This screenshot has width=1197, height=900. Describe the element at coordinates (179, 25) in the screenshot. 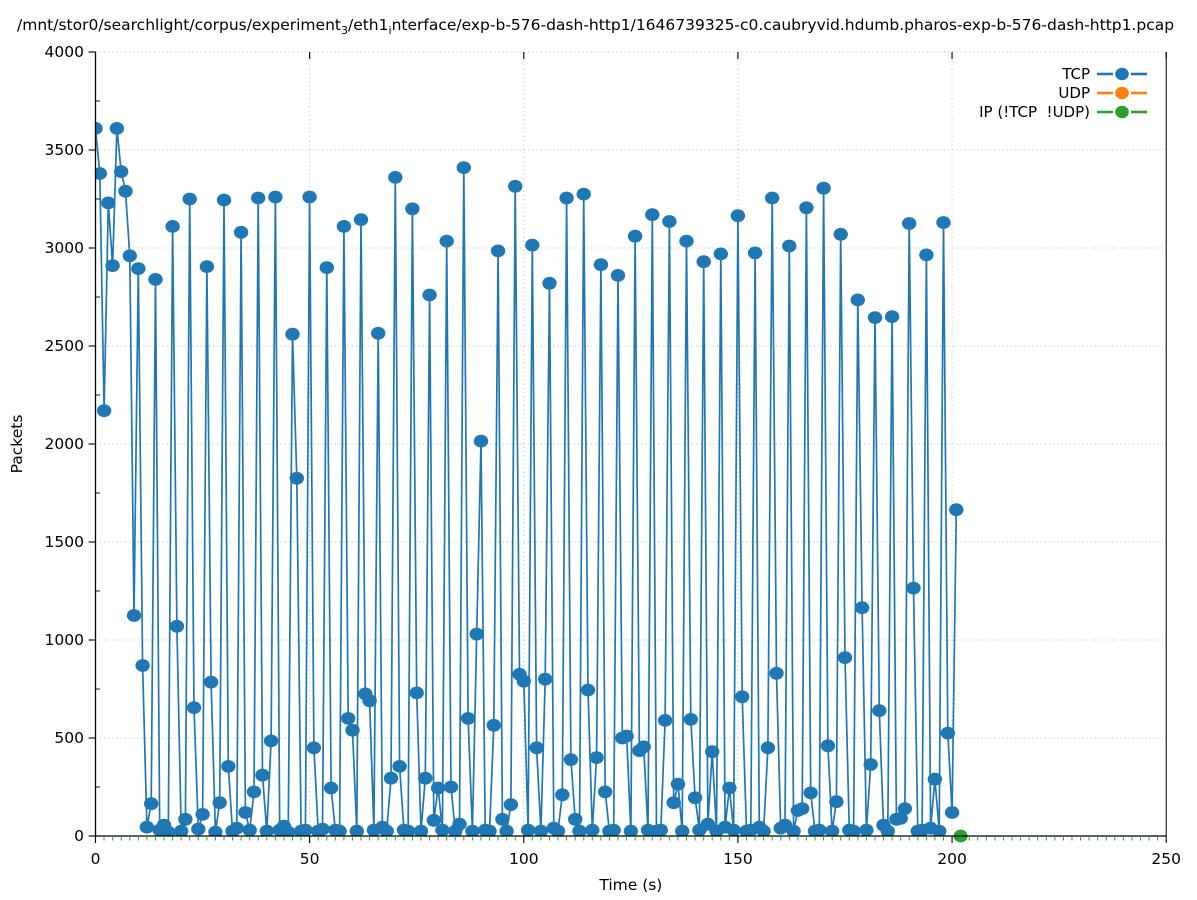

I see `title-text: /mnt/stor0/searchlight/corpus/experiment` at that location.